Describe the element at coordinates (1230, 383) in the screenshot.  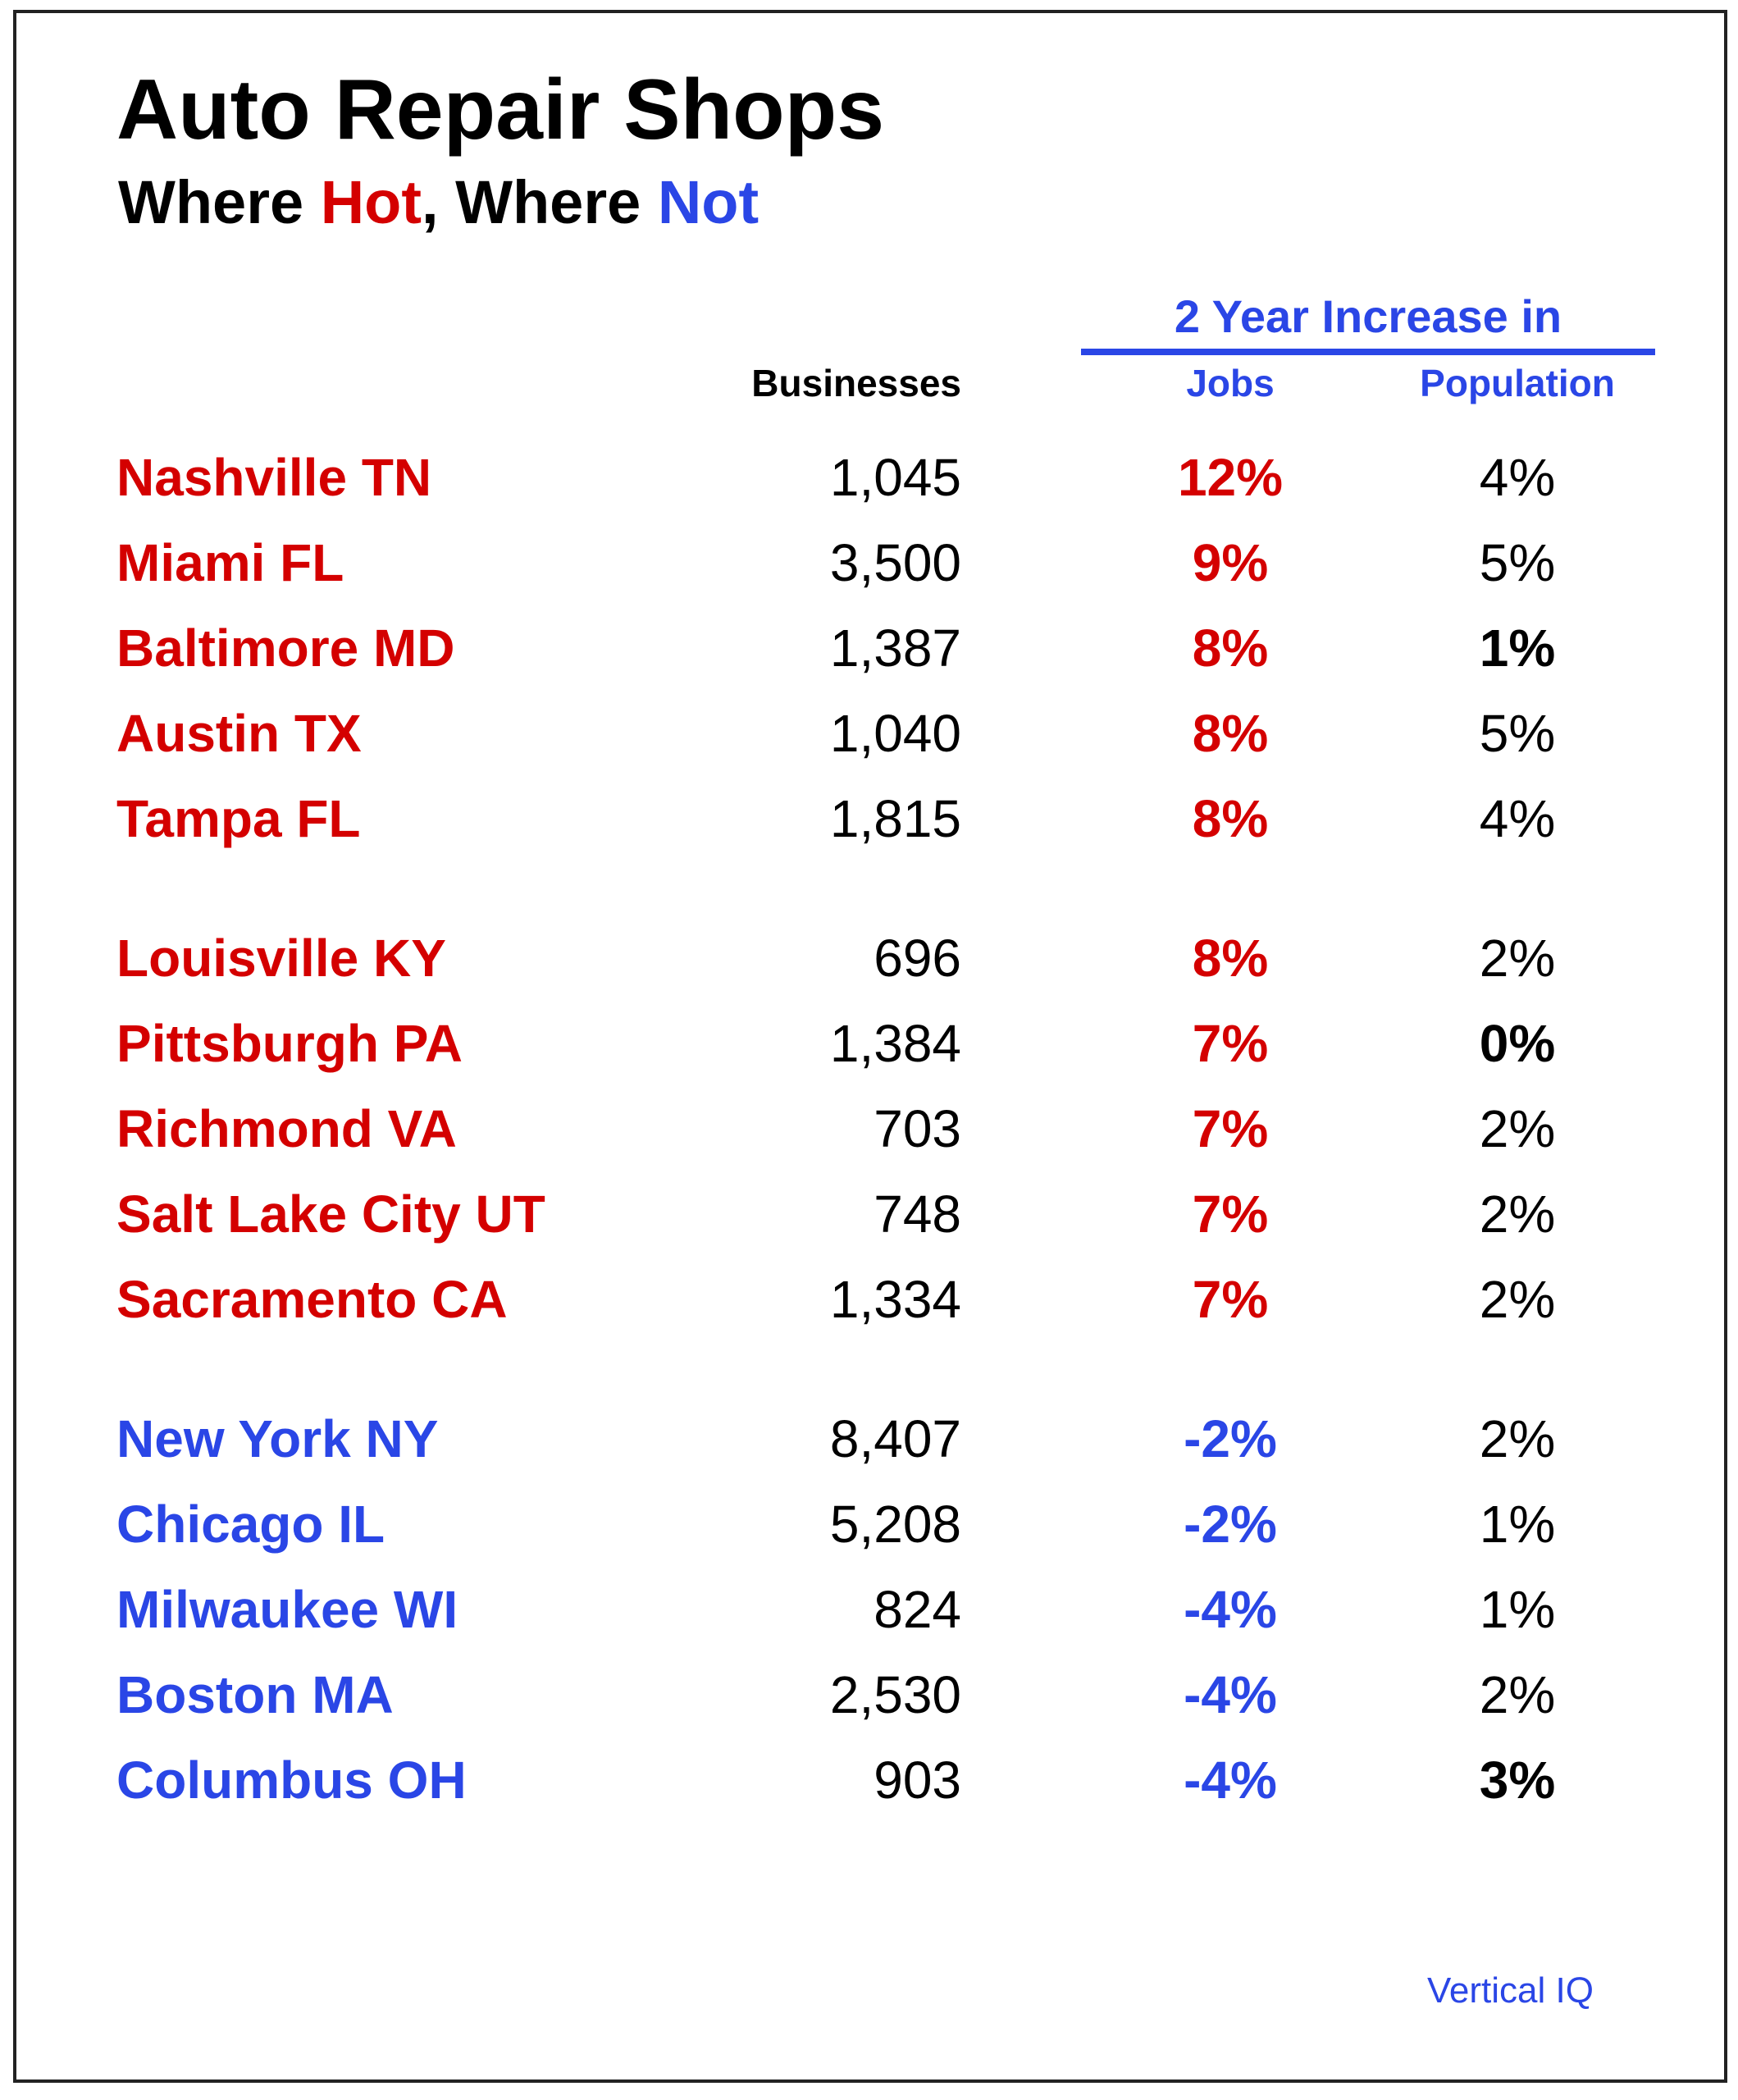
I see `column-header-jobs: Jobs` at that location.